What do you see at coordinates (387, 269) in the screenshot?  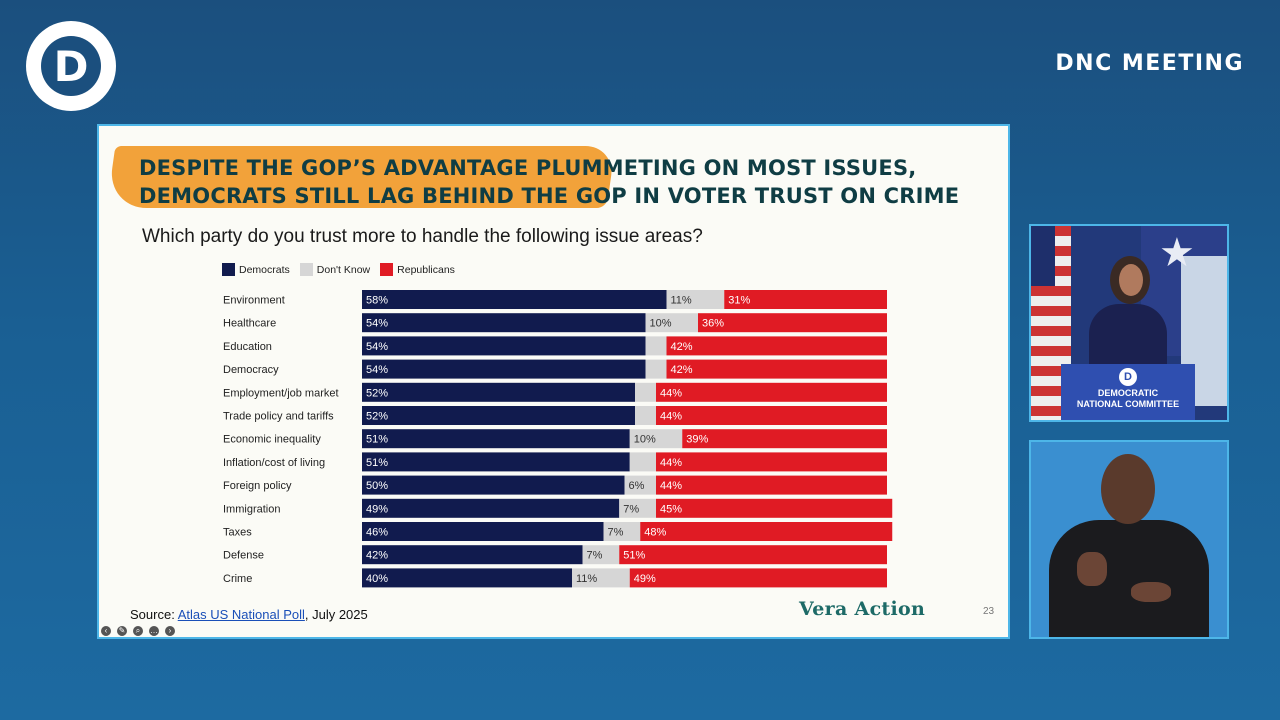 I see `legend-swatch-republicans` at bounding box center [387, 269].